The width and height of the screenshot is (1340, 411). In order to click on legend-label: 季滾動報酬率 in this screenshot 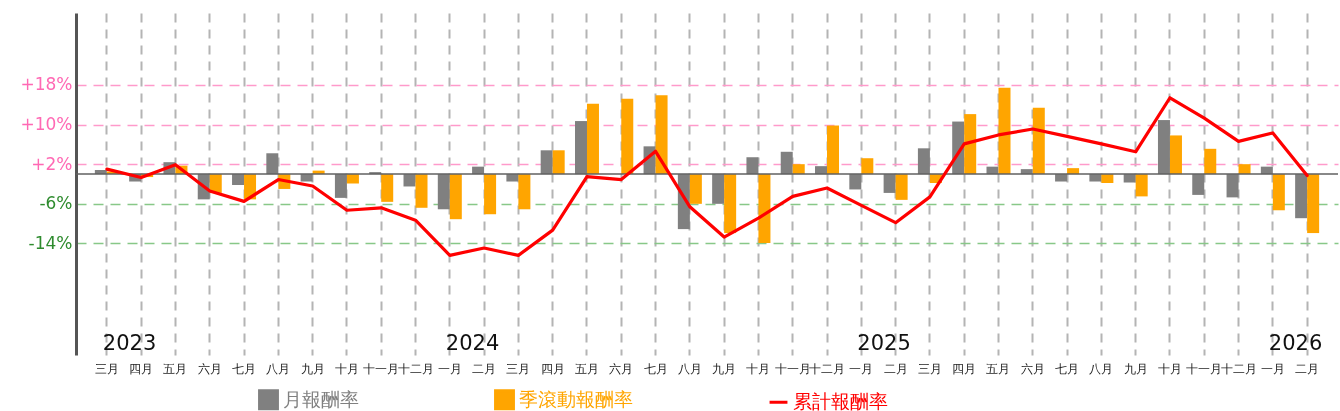, I will do `click(576, 398)`.